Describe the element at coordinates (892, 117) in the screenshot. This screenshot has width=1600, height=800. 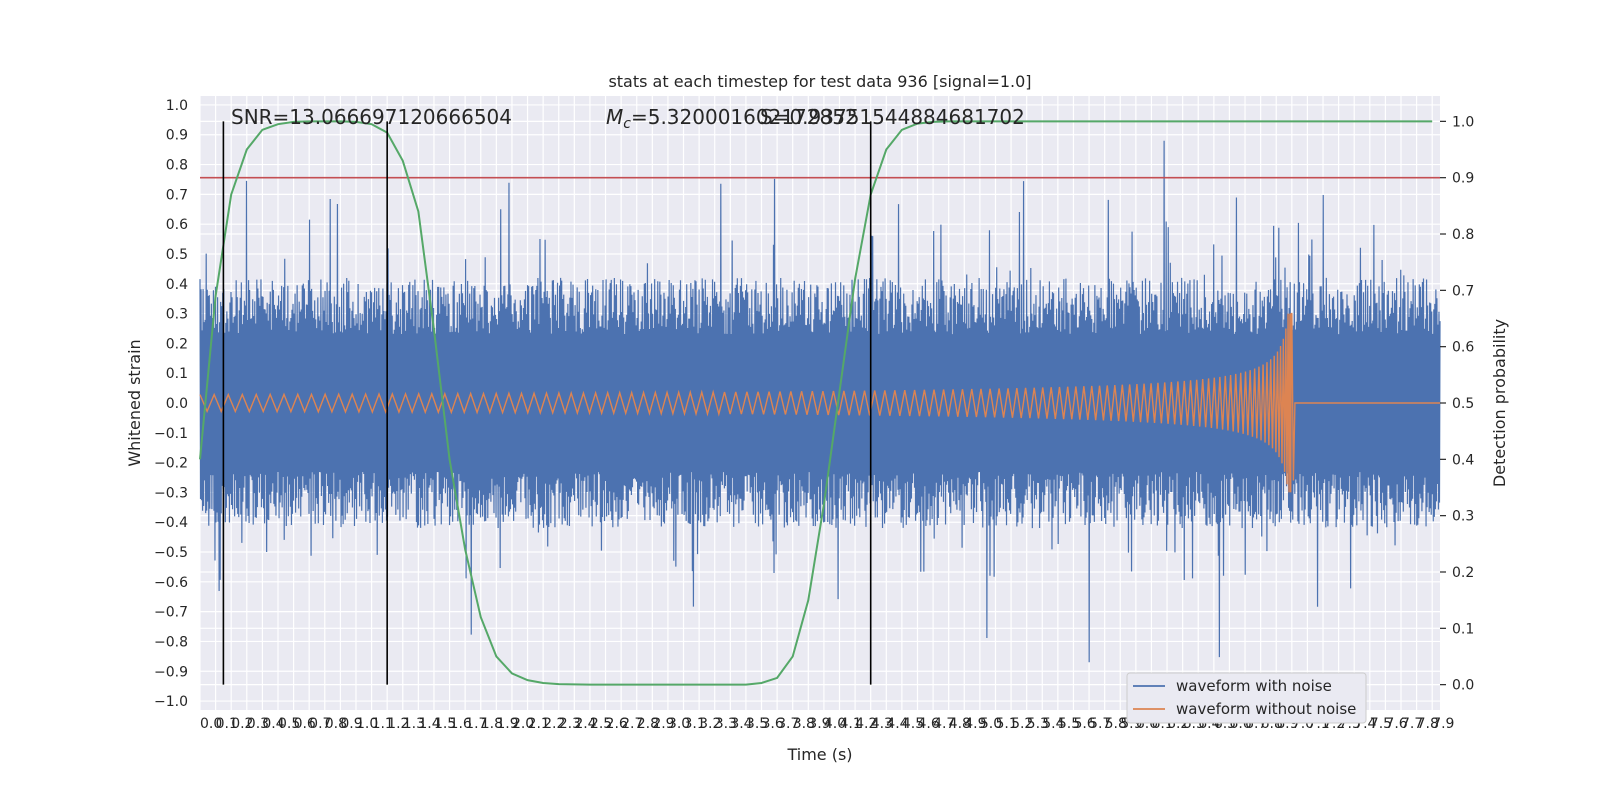
I see `overlap-annotation: S=0.93751544884681702` at that location.